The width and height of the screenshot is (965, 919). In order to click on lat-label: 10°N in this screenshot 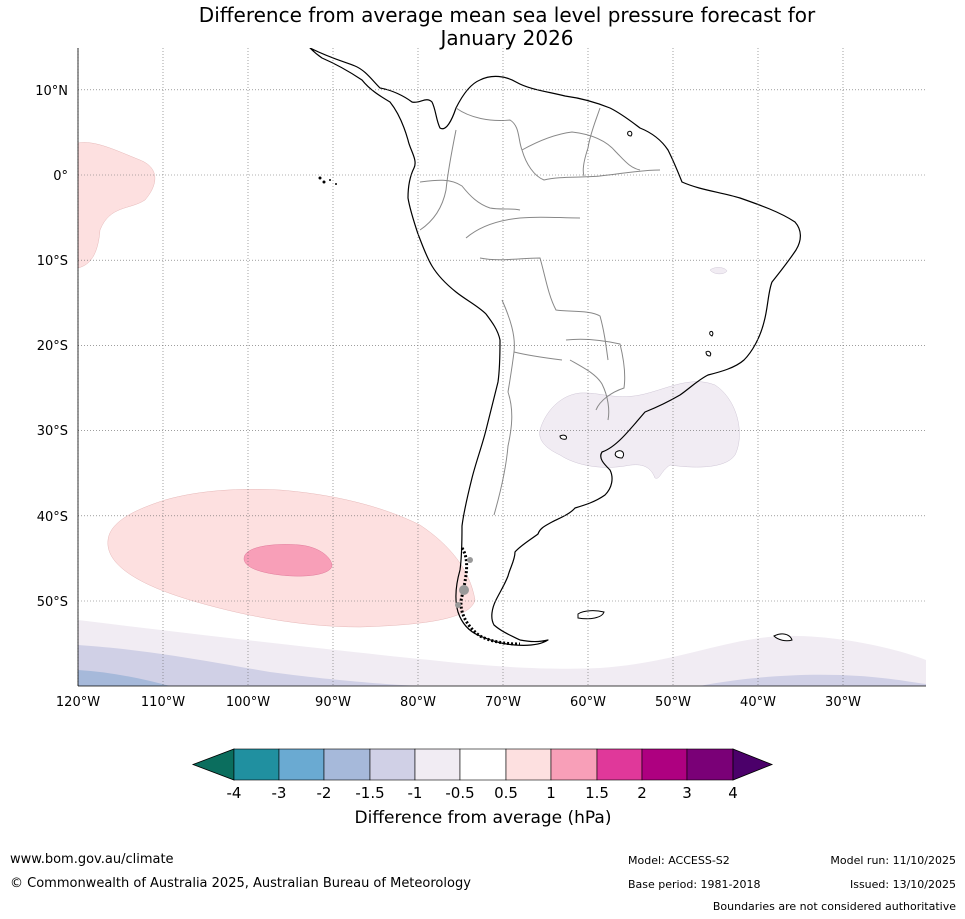, I will do `click(51, 91)`.